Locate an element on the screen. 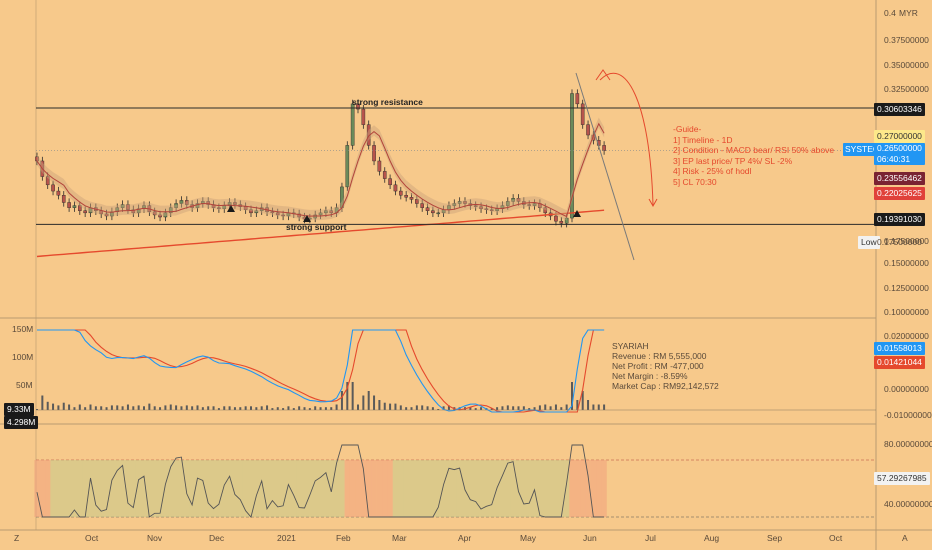 The image size is (932, 550). volume-avg-tag: 4.298M is located at coordinates (21, 422).